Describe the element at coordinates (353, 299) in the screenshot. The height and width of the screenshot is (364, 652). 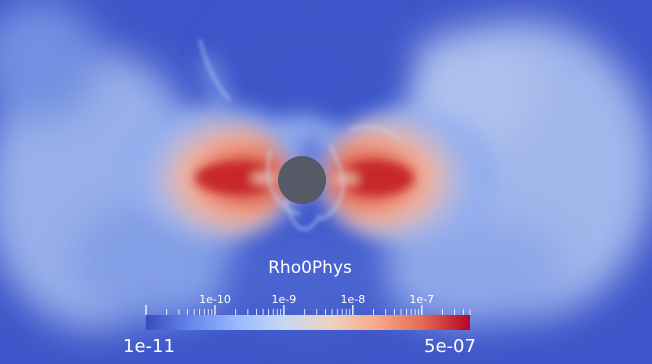
I see `colorbar-tick-label: 1e-8` at that location.